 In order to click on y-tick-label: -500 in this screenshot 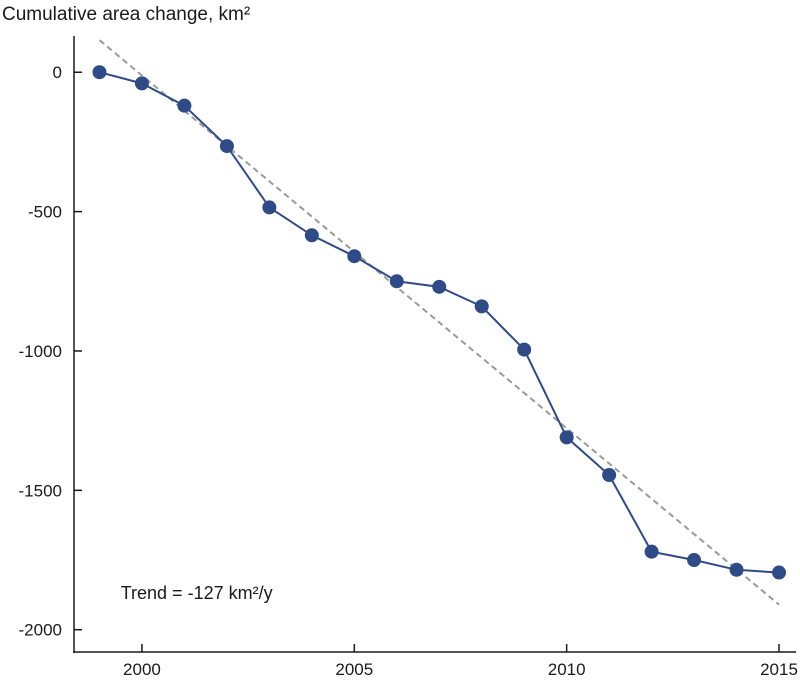, I will do `click(45, 212)`.